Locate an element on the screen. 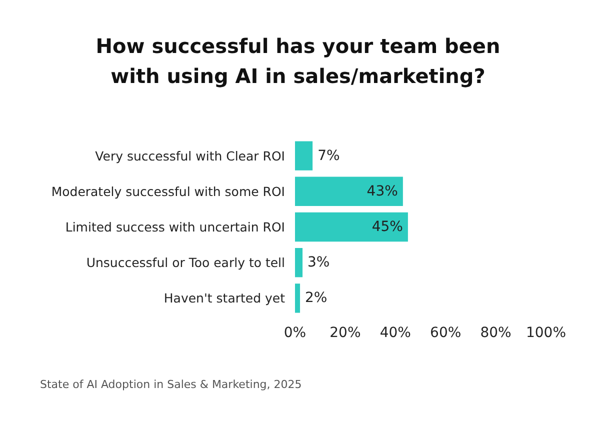 The image size is (596, 426). y-tick-label: Limited success with uncertain ROI is located at coordinates (175, 227).